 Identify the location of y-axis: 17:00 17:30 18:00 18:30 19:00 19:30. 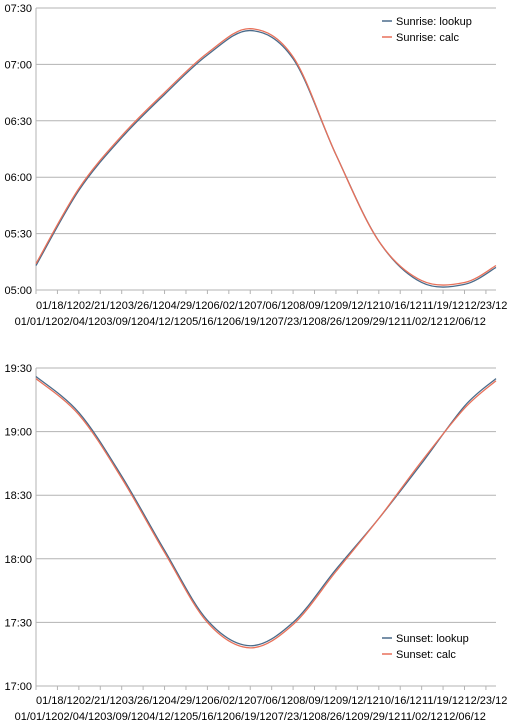
(18, 528).